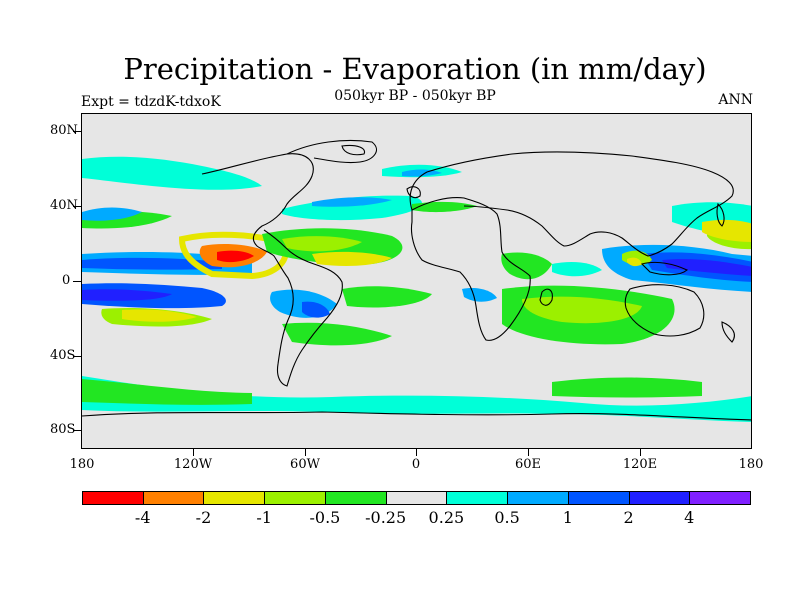  What do you see at coordinates (689, 517) in the screenshot?
I see `colorbar-tick-label: 4` at bounding box center [689, 517].